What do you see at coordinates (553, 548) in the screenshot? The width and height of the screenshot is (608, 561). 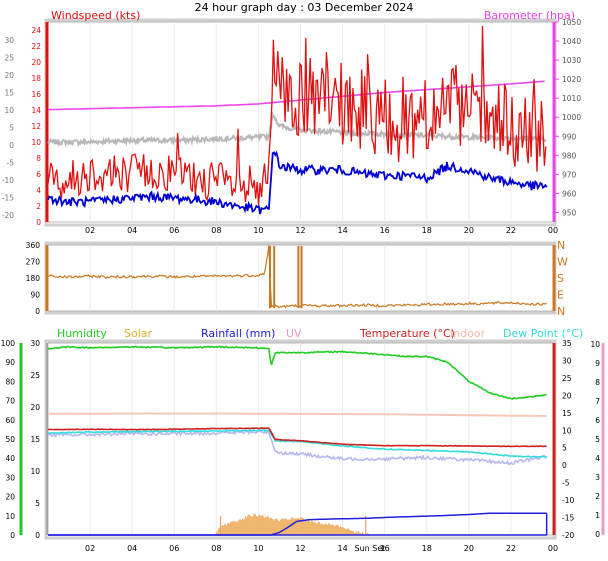 I see `x-tick-label: 00` at bounding box center [553, 548].